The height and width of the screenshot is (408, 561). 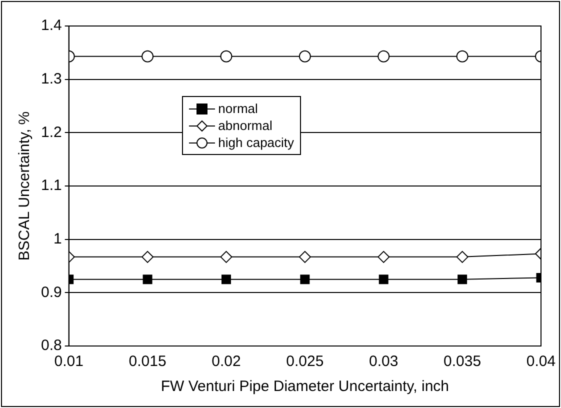 What do you see at coordinates (383, 361) in the screenshot?
I see `x-tick-label: 0.03` at bounding box center [383, 361].